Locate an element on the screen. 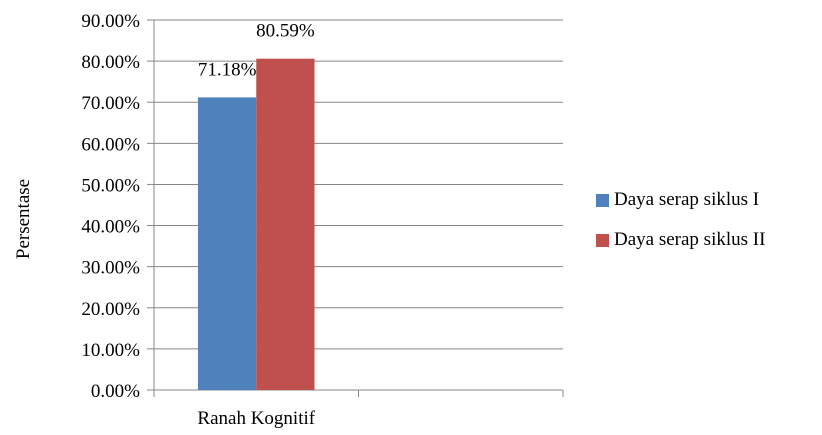  x-ticks: Ranah Kognitif is located at coordinates (358, 409).